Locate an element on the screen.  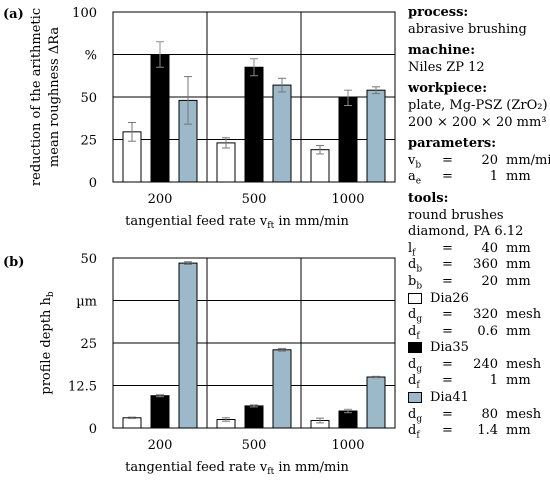
tool-bb: bb = 20 mm is located at coordinates (479, 282).